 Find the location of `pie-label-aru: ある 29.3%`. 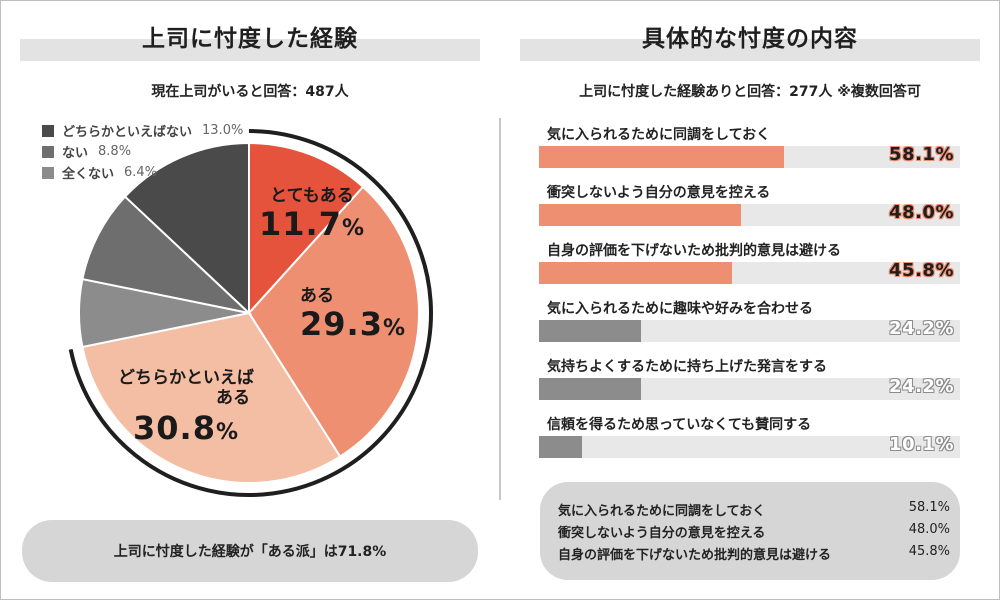

pie-label-aru: ある 29.3% is located at coordinates (353, 316).